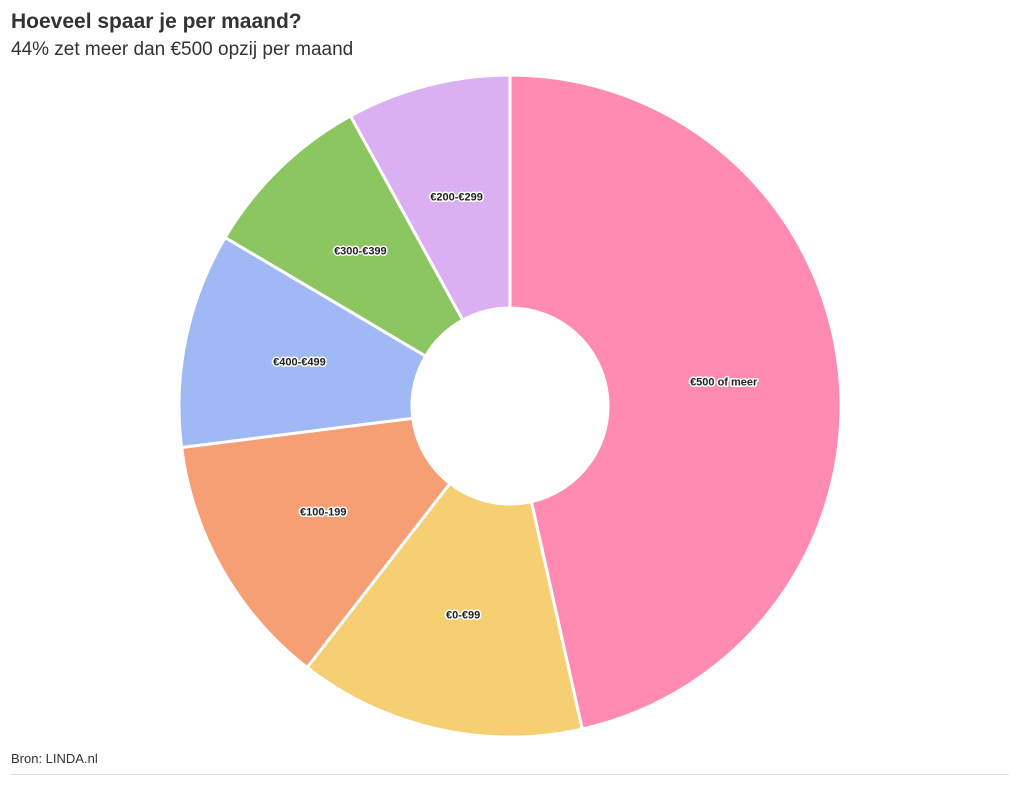  I want to click on slice-eur0-eur99, so click(444, 610).